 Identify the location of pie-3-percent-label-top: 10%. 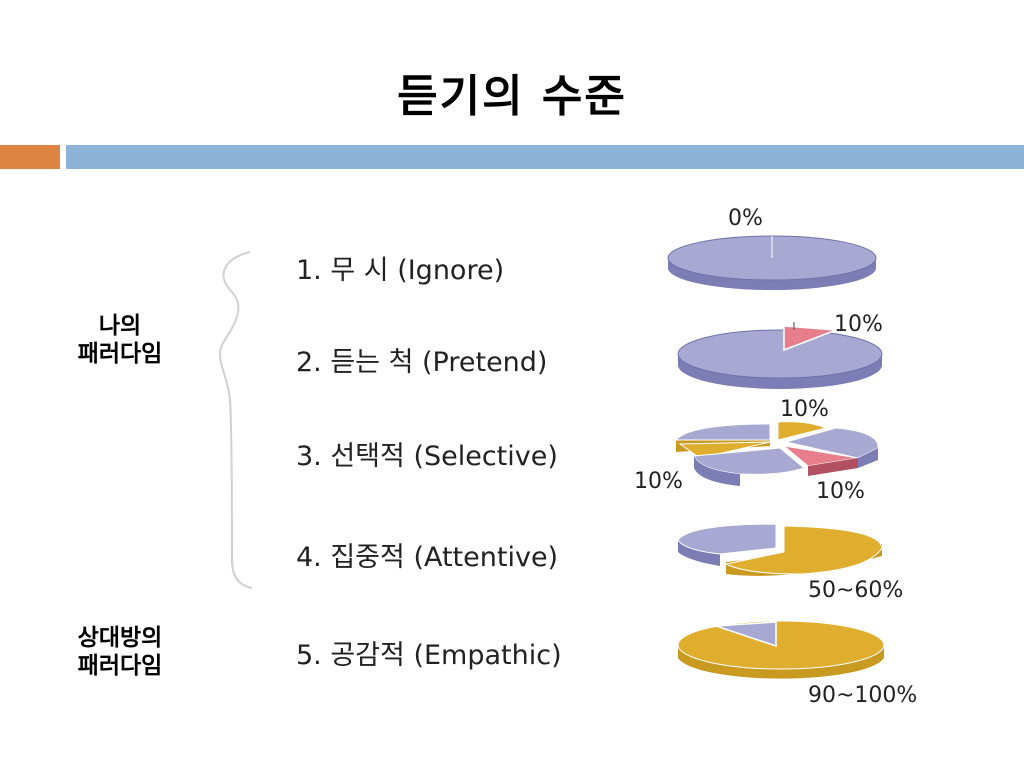
(804, 409).